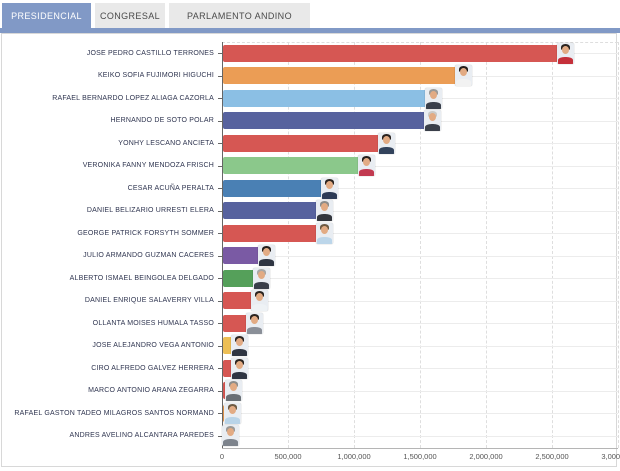  Describe the element at coordinates (420, 42) in the screenshot. I see `top-gridline` at that location.